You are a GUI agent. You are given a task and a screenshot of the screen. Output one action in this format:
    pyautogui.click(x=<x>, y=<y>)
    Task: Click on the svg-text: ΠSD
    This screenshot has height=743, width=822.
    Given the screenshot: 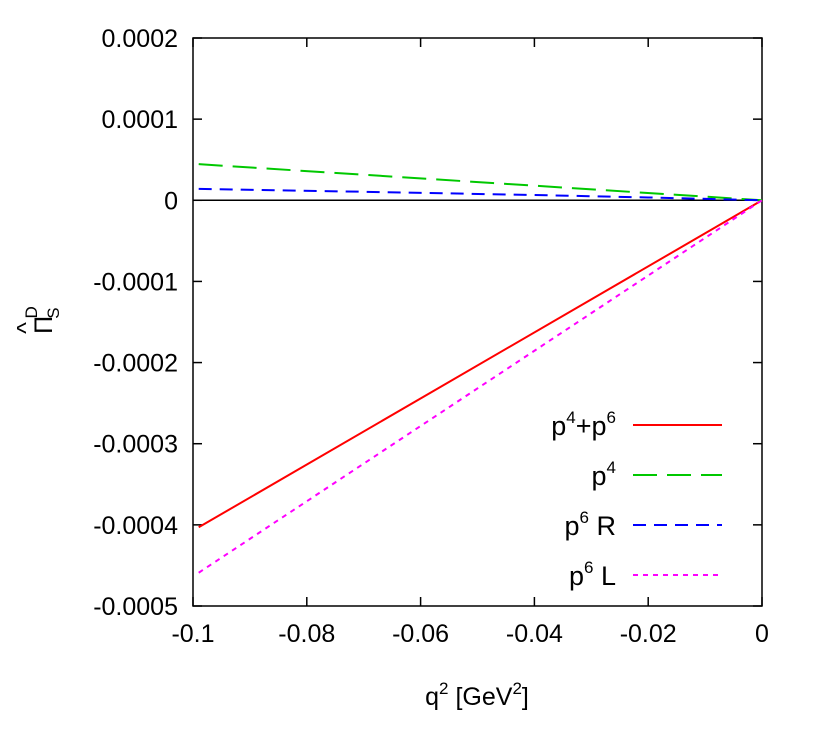 What is the action you would take?
    pyautogui.click(x=42, y=320)
    